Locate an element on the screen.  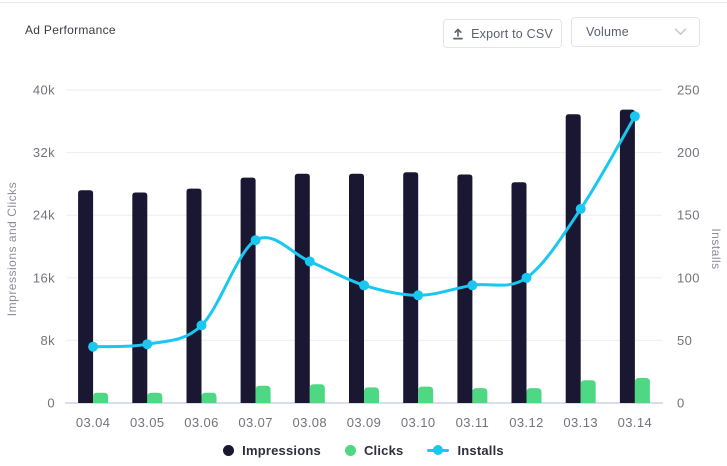
bar-clicks-03.13 is located at coordinates (588, 391).